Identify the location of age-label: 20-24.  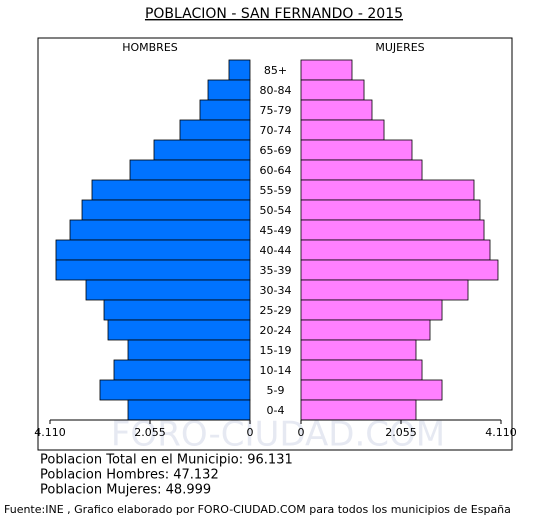
(276, 330).